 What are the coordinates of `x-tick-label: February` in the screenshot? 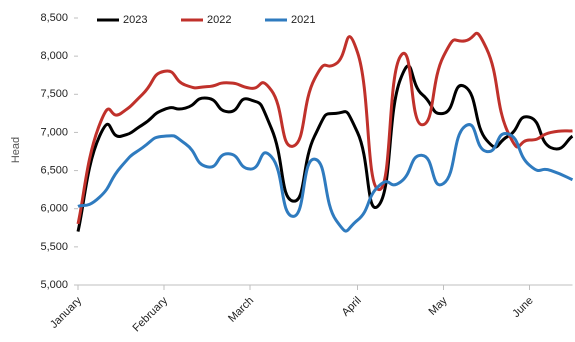 It's located at (151, 314).